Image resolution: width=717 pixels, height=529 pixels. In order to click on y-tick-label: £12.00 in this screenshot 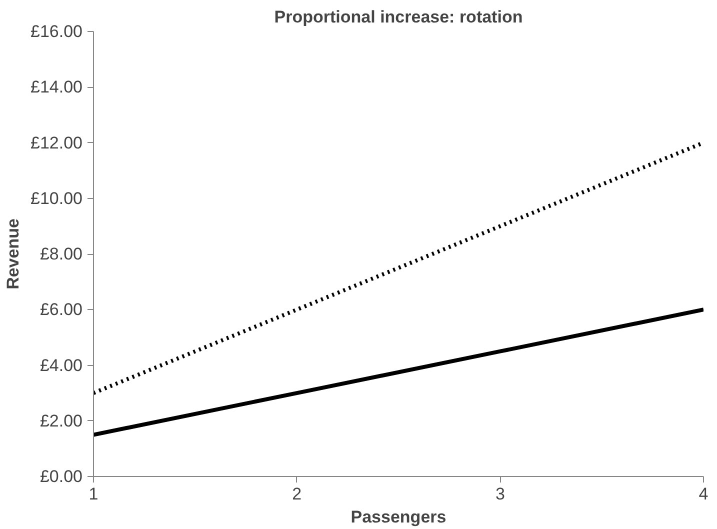, I will do `click(56, 142)`.